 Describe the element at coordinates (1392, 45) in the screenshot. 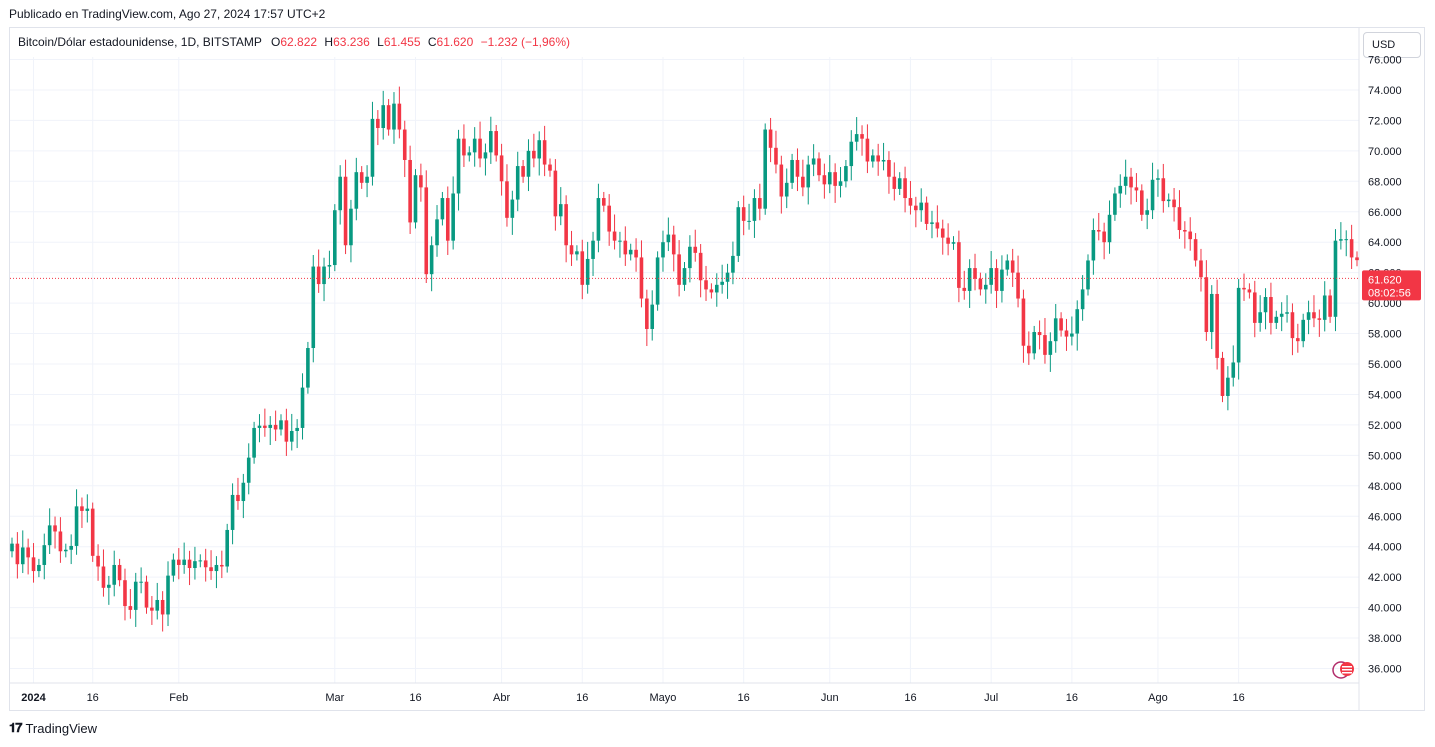

I see `currency-button: USD` at that location.